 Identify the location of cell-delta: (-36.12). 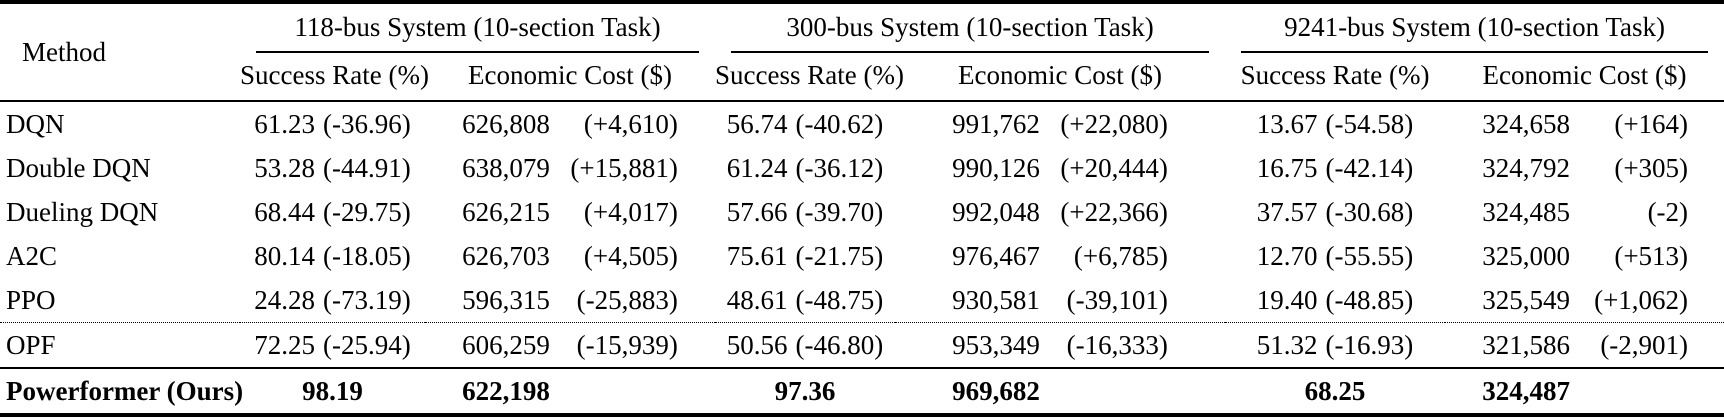
(839, 168).